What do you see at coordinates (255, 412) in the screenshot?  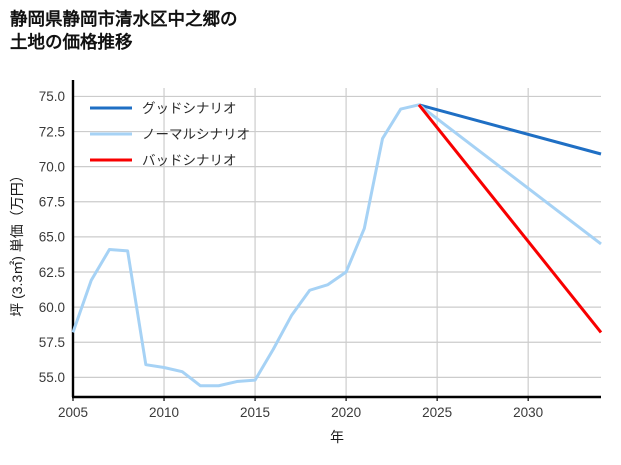 I see `x-tick-label: 2015` at bounding box center [255, 412].